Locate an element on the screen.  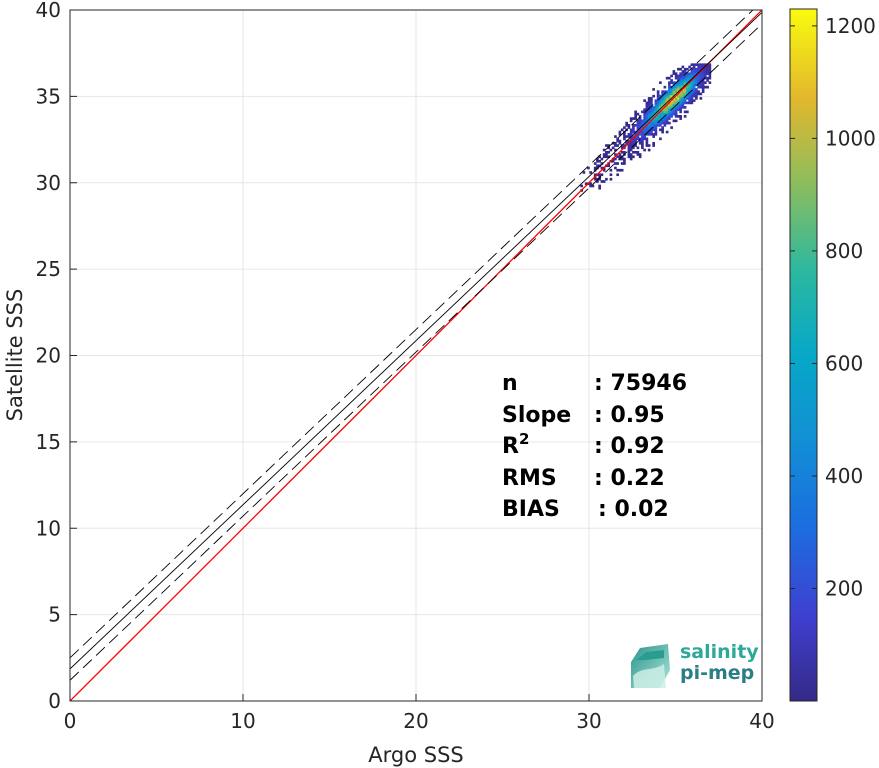
stat-rms-label: RMS is located at coordinates (529, 478).